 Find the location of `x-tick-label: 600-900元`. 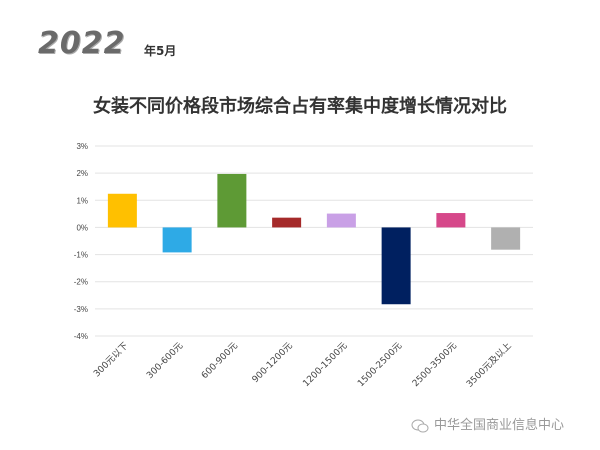

x-tick-label: 600-900元 is located at coordinates (220, 361).